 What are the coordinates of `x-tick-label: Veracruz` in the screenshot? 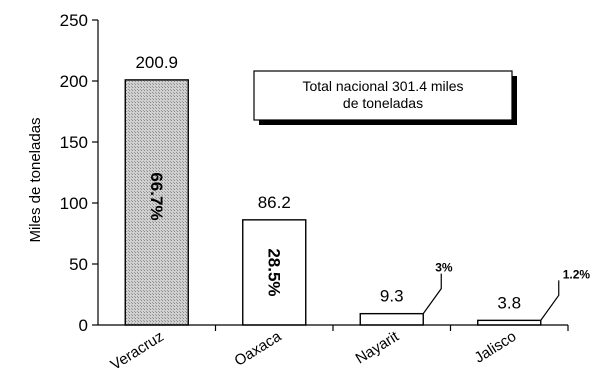 It's located at (137, 351).